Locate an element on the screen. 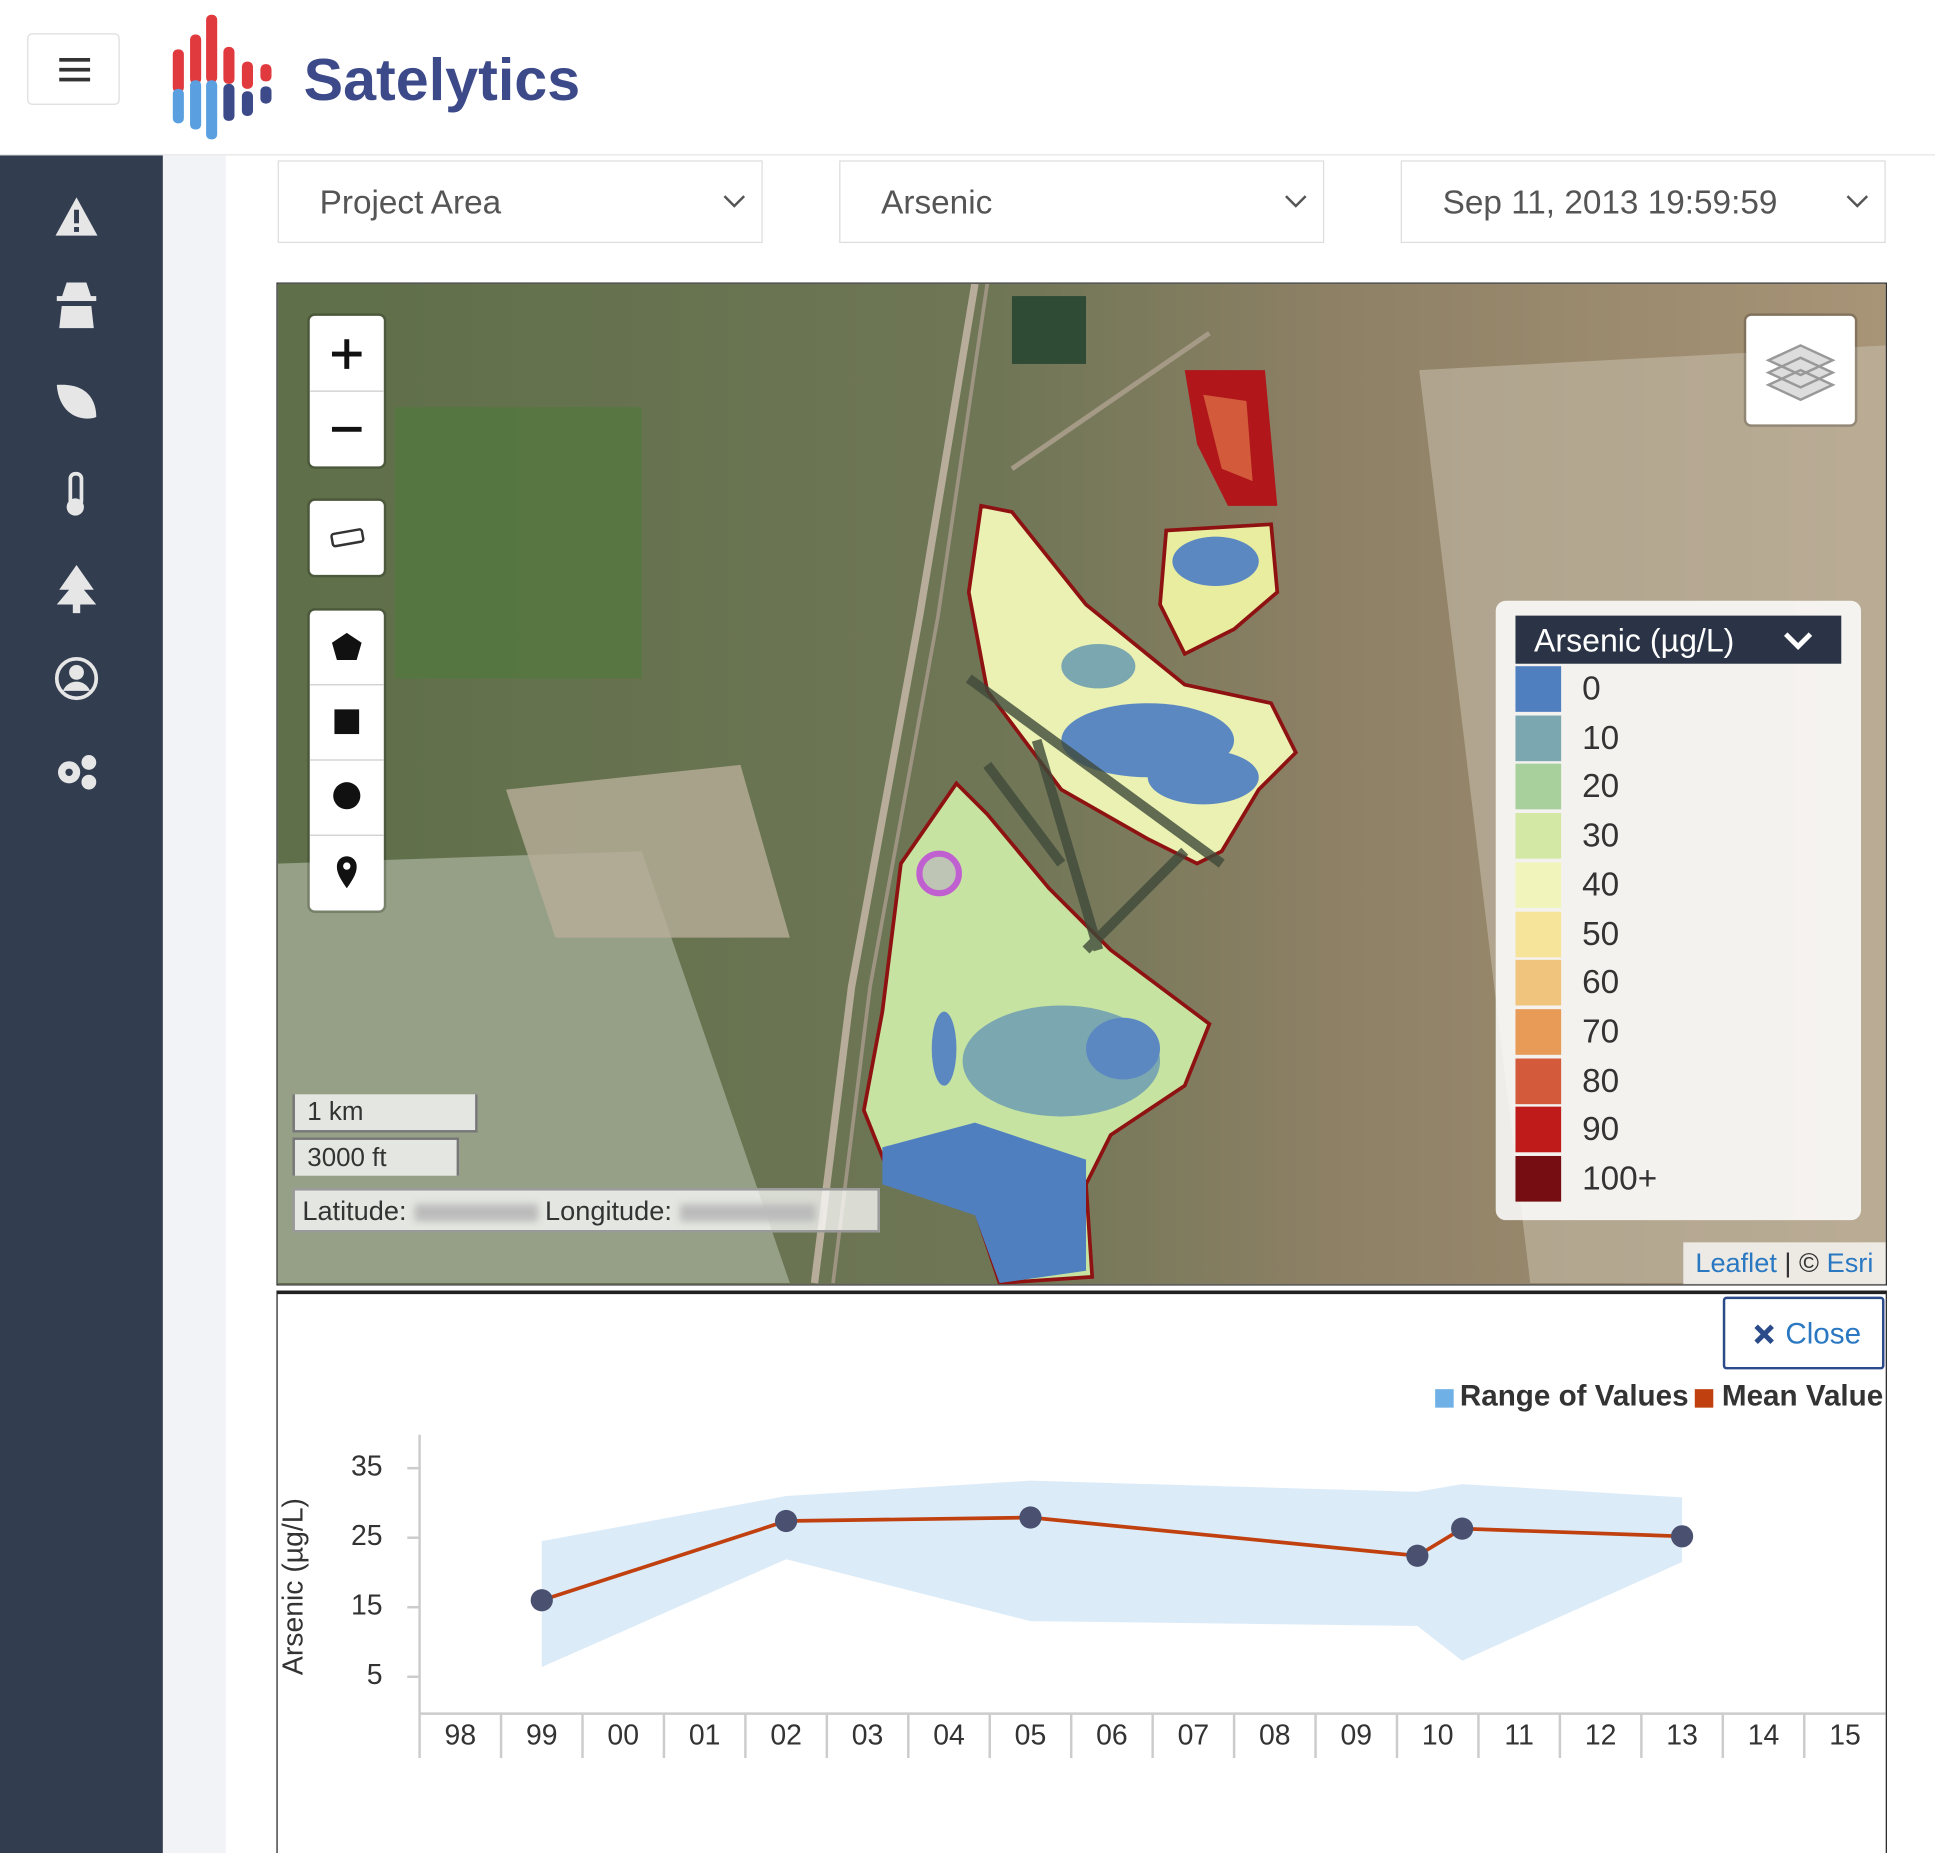 The height and width of the screenshot is (1853, 1935). spy-icon is located at coordinates (76, 305).